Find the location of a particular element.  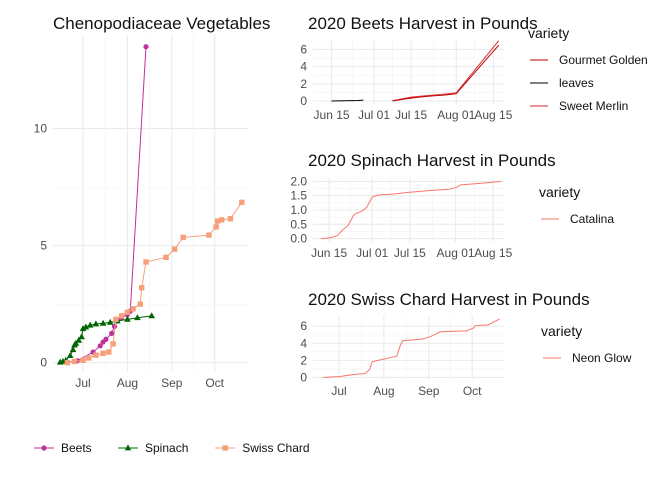

series-line-sweet-merlin is located at coordinates (446, 71).